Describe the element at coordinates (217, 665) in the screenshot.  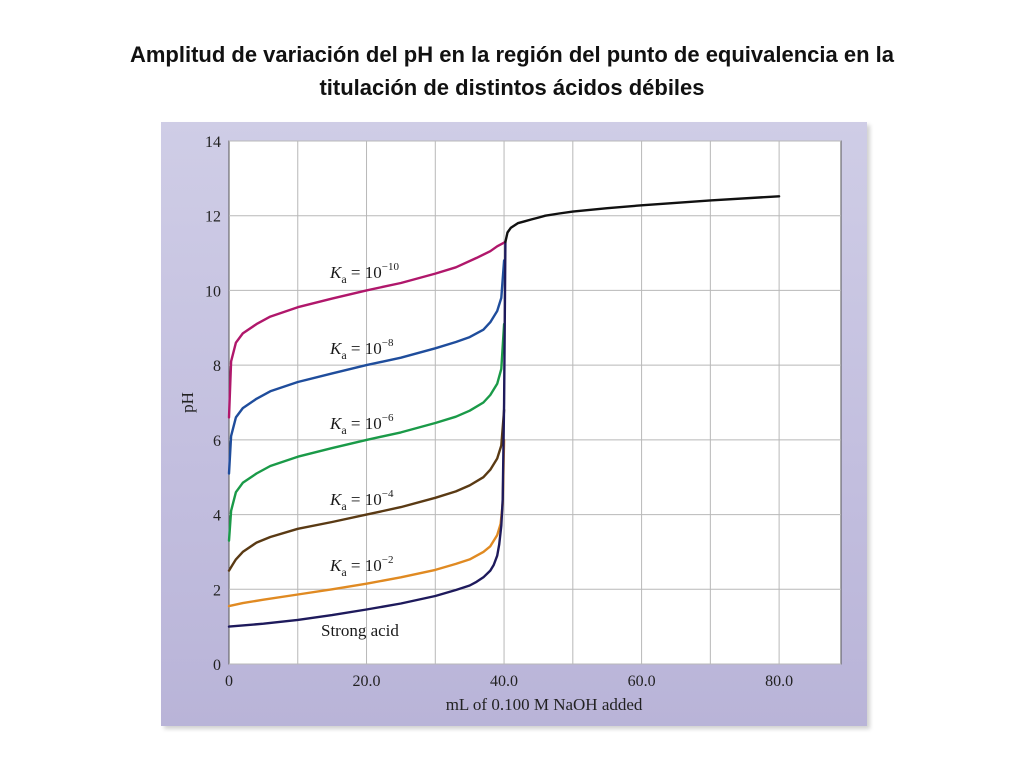
I see `y-tick-label: 0` at that location.